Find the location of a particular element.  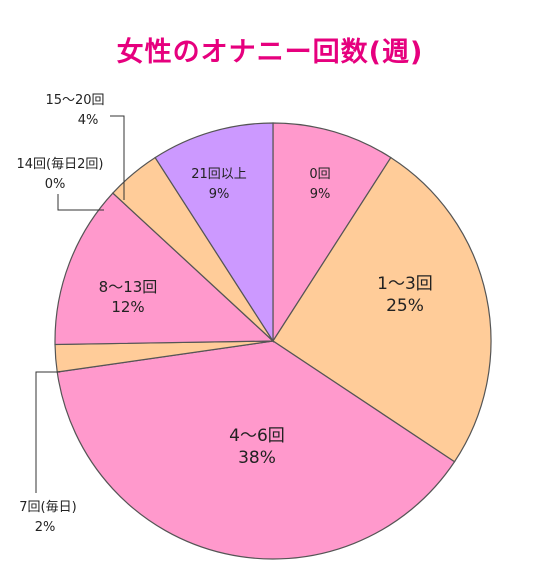

slice-label-4-6: 4〜6回 is located at coordinates (257, 436).